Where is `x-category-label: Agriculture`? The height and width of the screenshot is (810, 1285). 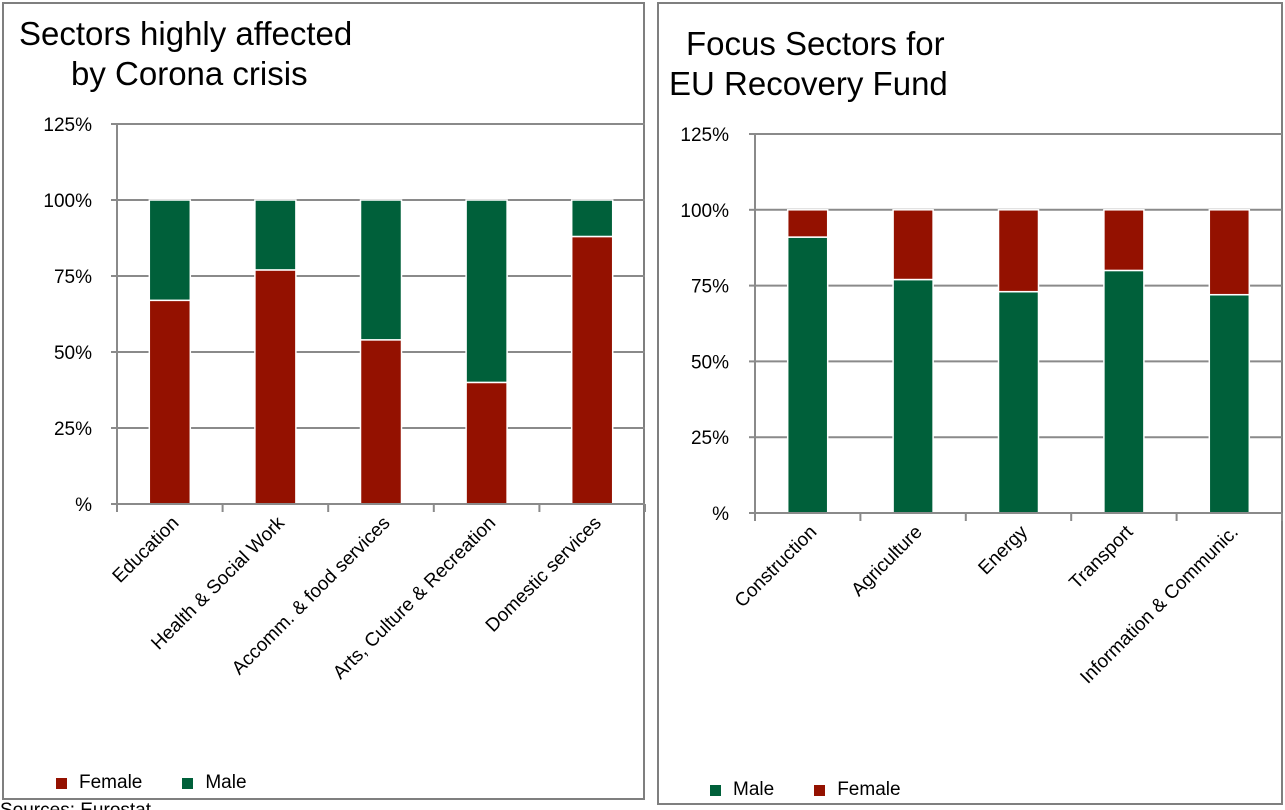
x-category-label: Agriculture is located at coordinates (887, 561).